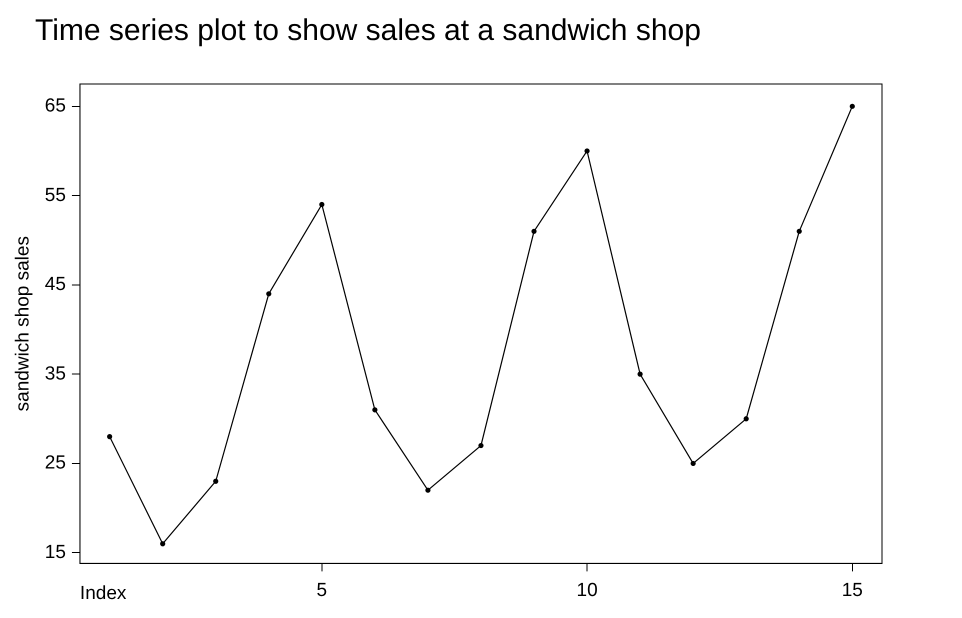 The height and width of the screenshot is (618, 962). What do you see at coordinates (23, 324) in the screenshot?
I see `y-axis-title: sandwich shop sales` at bounding box center [23, 324].